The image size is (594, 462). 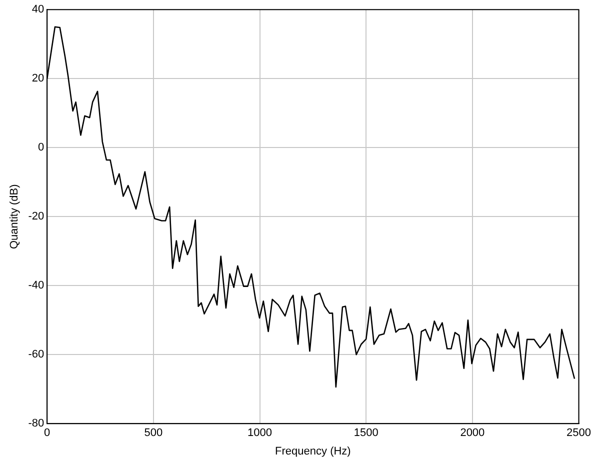 What do you see at coordinates (260, 433) in the screenshot?
I see `x-tick-label: 1000` at bounding box center [260, 433].